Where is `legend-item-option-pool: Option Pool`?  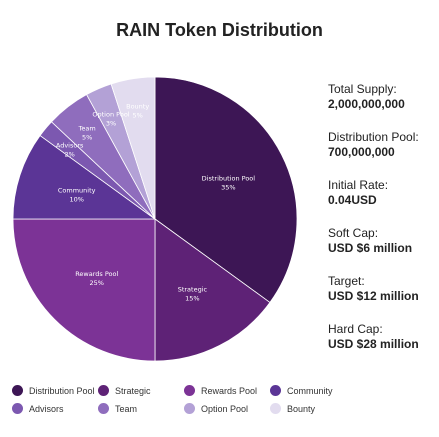 legend-item-option-pool: Option Pool is located at coordinates (216, 408).